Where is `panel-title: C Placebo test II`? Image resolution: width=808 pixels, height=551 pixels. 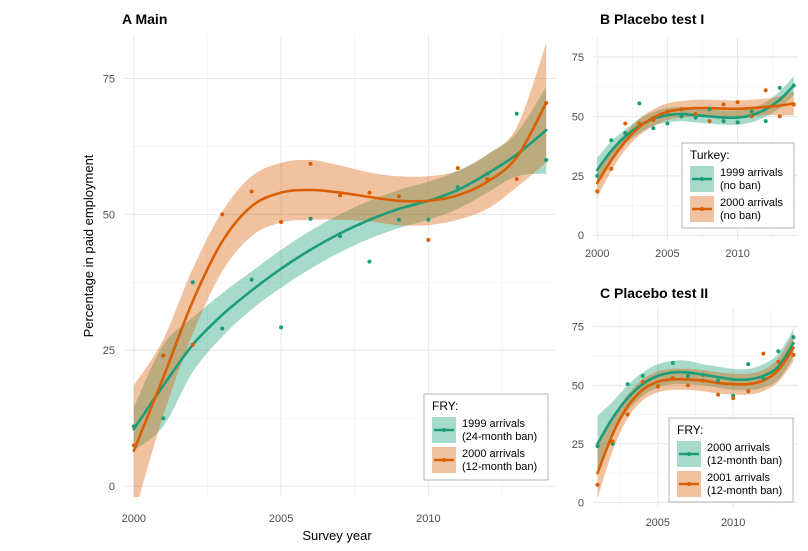
panel-title: C Placebo test II is located at coordinates (654, 293).